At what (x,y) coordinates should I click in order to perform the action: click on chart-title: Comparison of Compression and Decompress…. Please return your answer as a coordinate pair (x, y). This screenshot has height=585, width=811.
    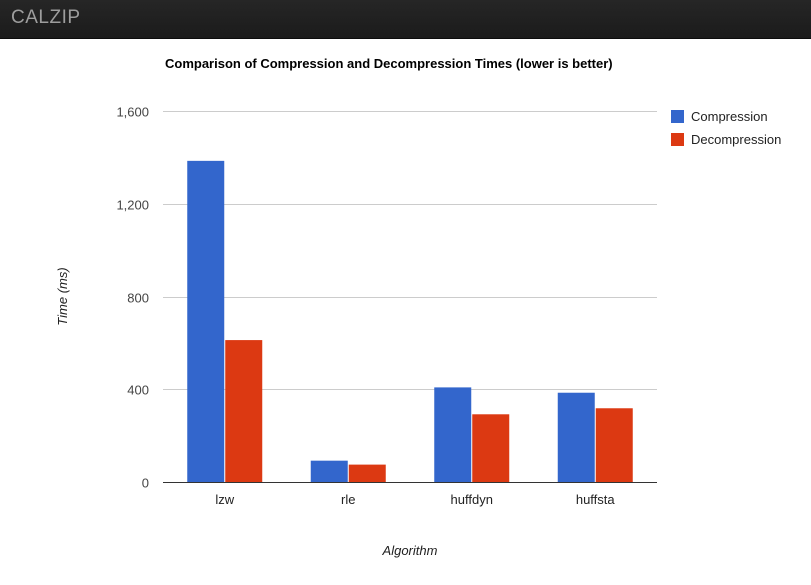
    Looking at the image, I should click on (389, 63).